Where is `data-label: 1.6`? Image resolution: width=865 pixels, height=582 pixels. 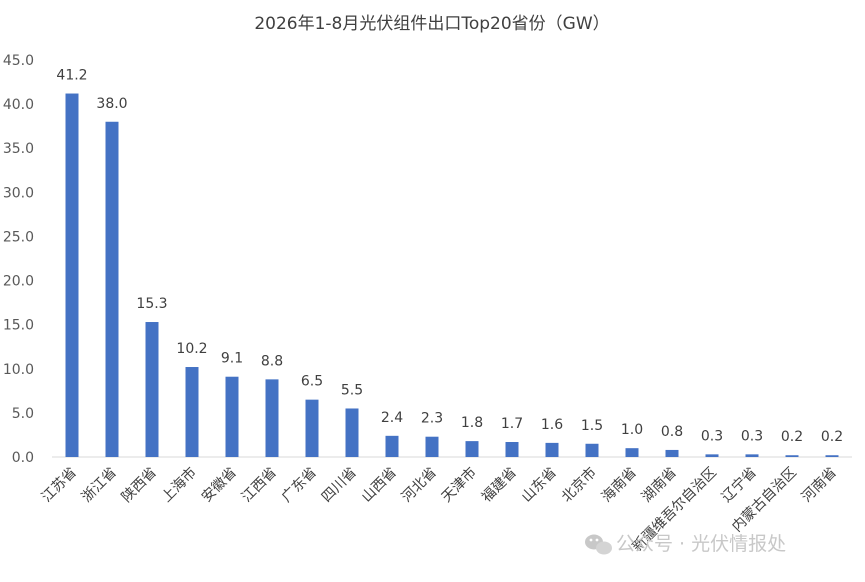 data-label: 1.6 is located at coordinates (552, 425).